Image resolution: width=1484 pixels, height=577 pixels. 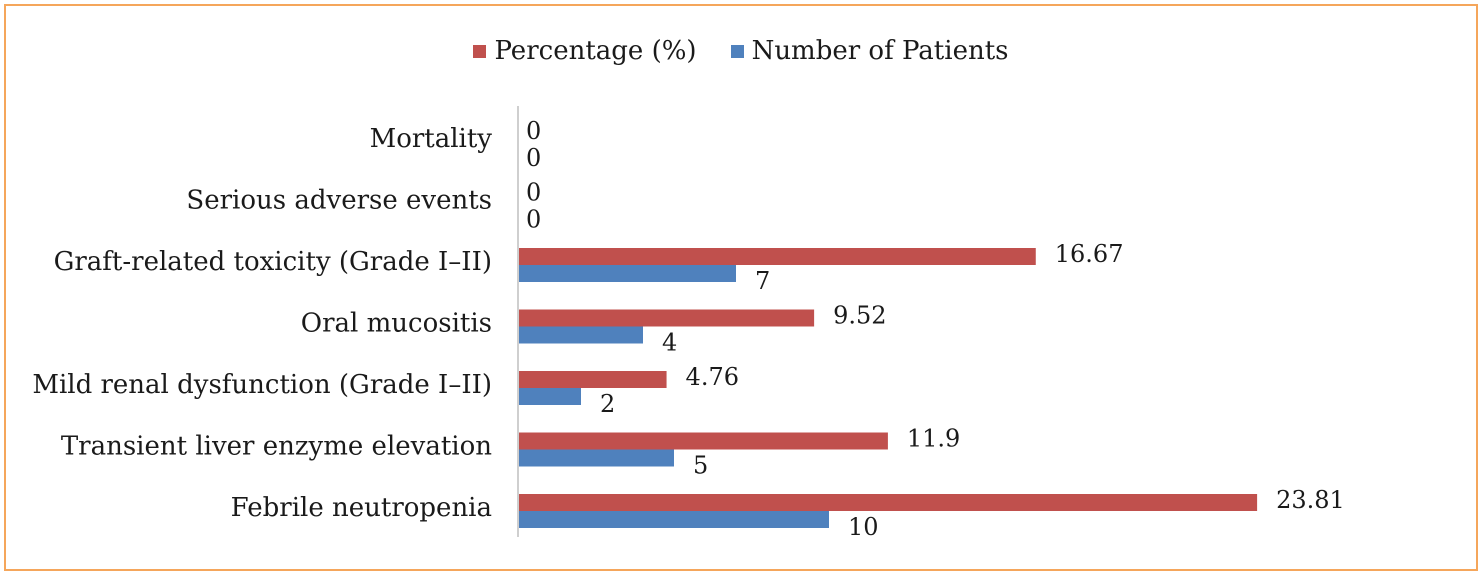 I want to click on chart-legend: Percentage (%) Number of Patients, so click(x=741, y=51).